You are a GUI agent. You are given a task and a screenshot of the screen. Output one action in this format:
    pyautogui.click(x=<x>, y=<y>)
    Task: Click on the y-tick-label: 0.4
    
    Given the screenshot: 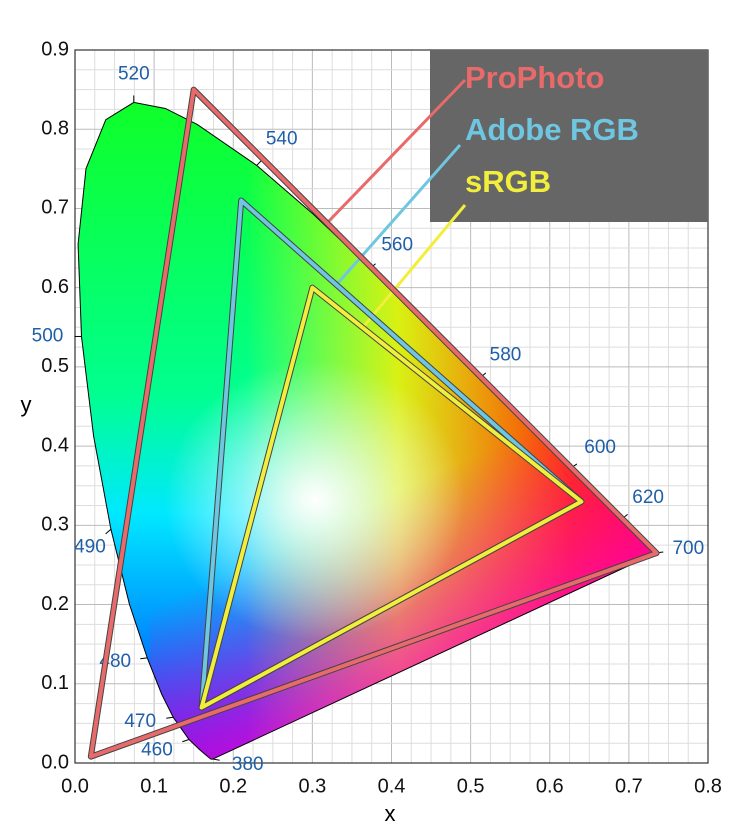 What is the action you would take?
    pyautogui.click(x=55, y=445)
    